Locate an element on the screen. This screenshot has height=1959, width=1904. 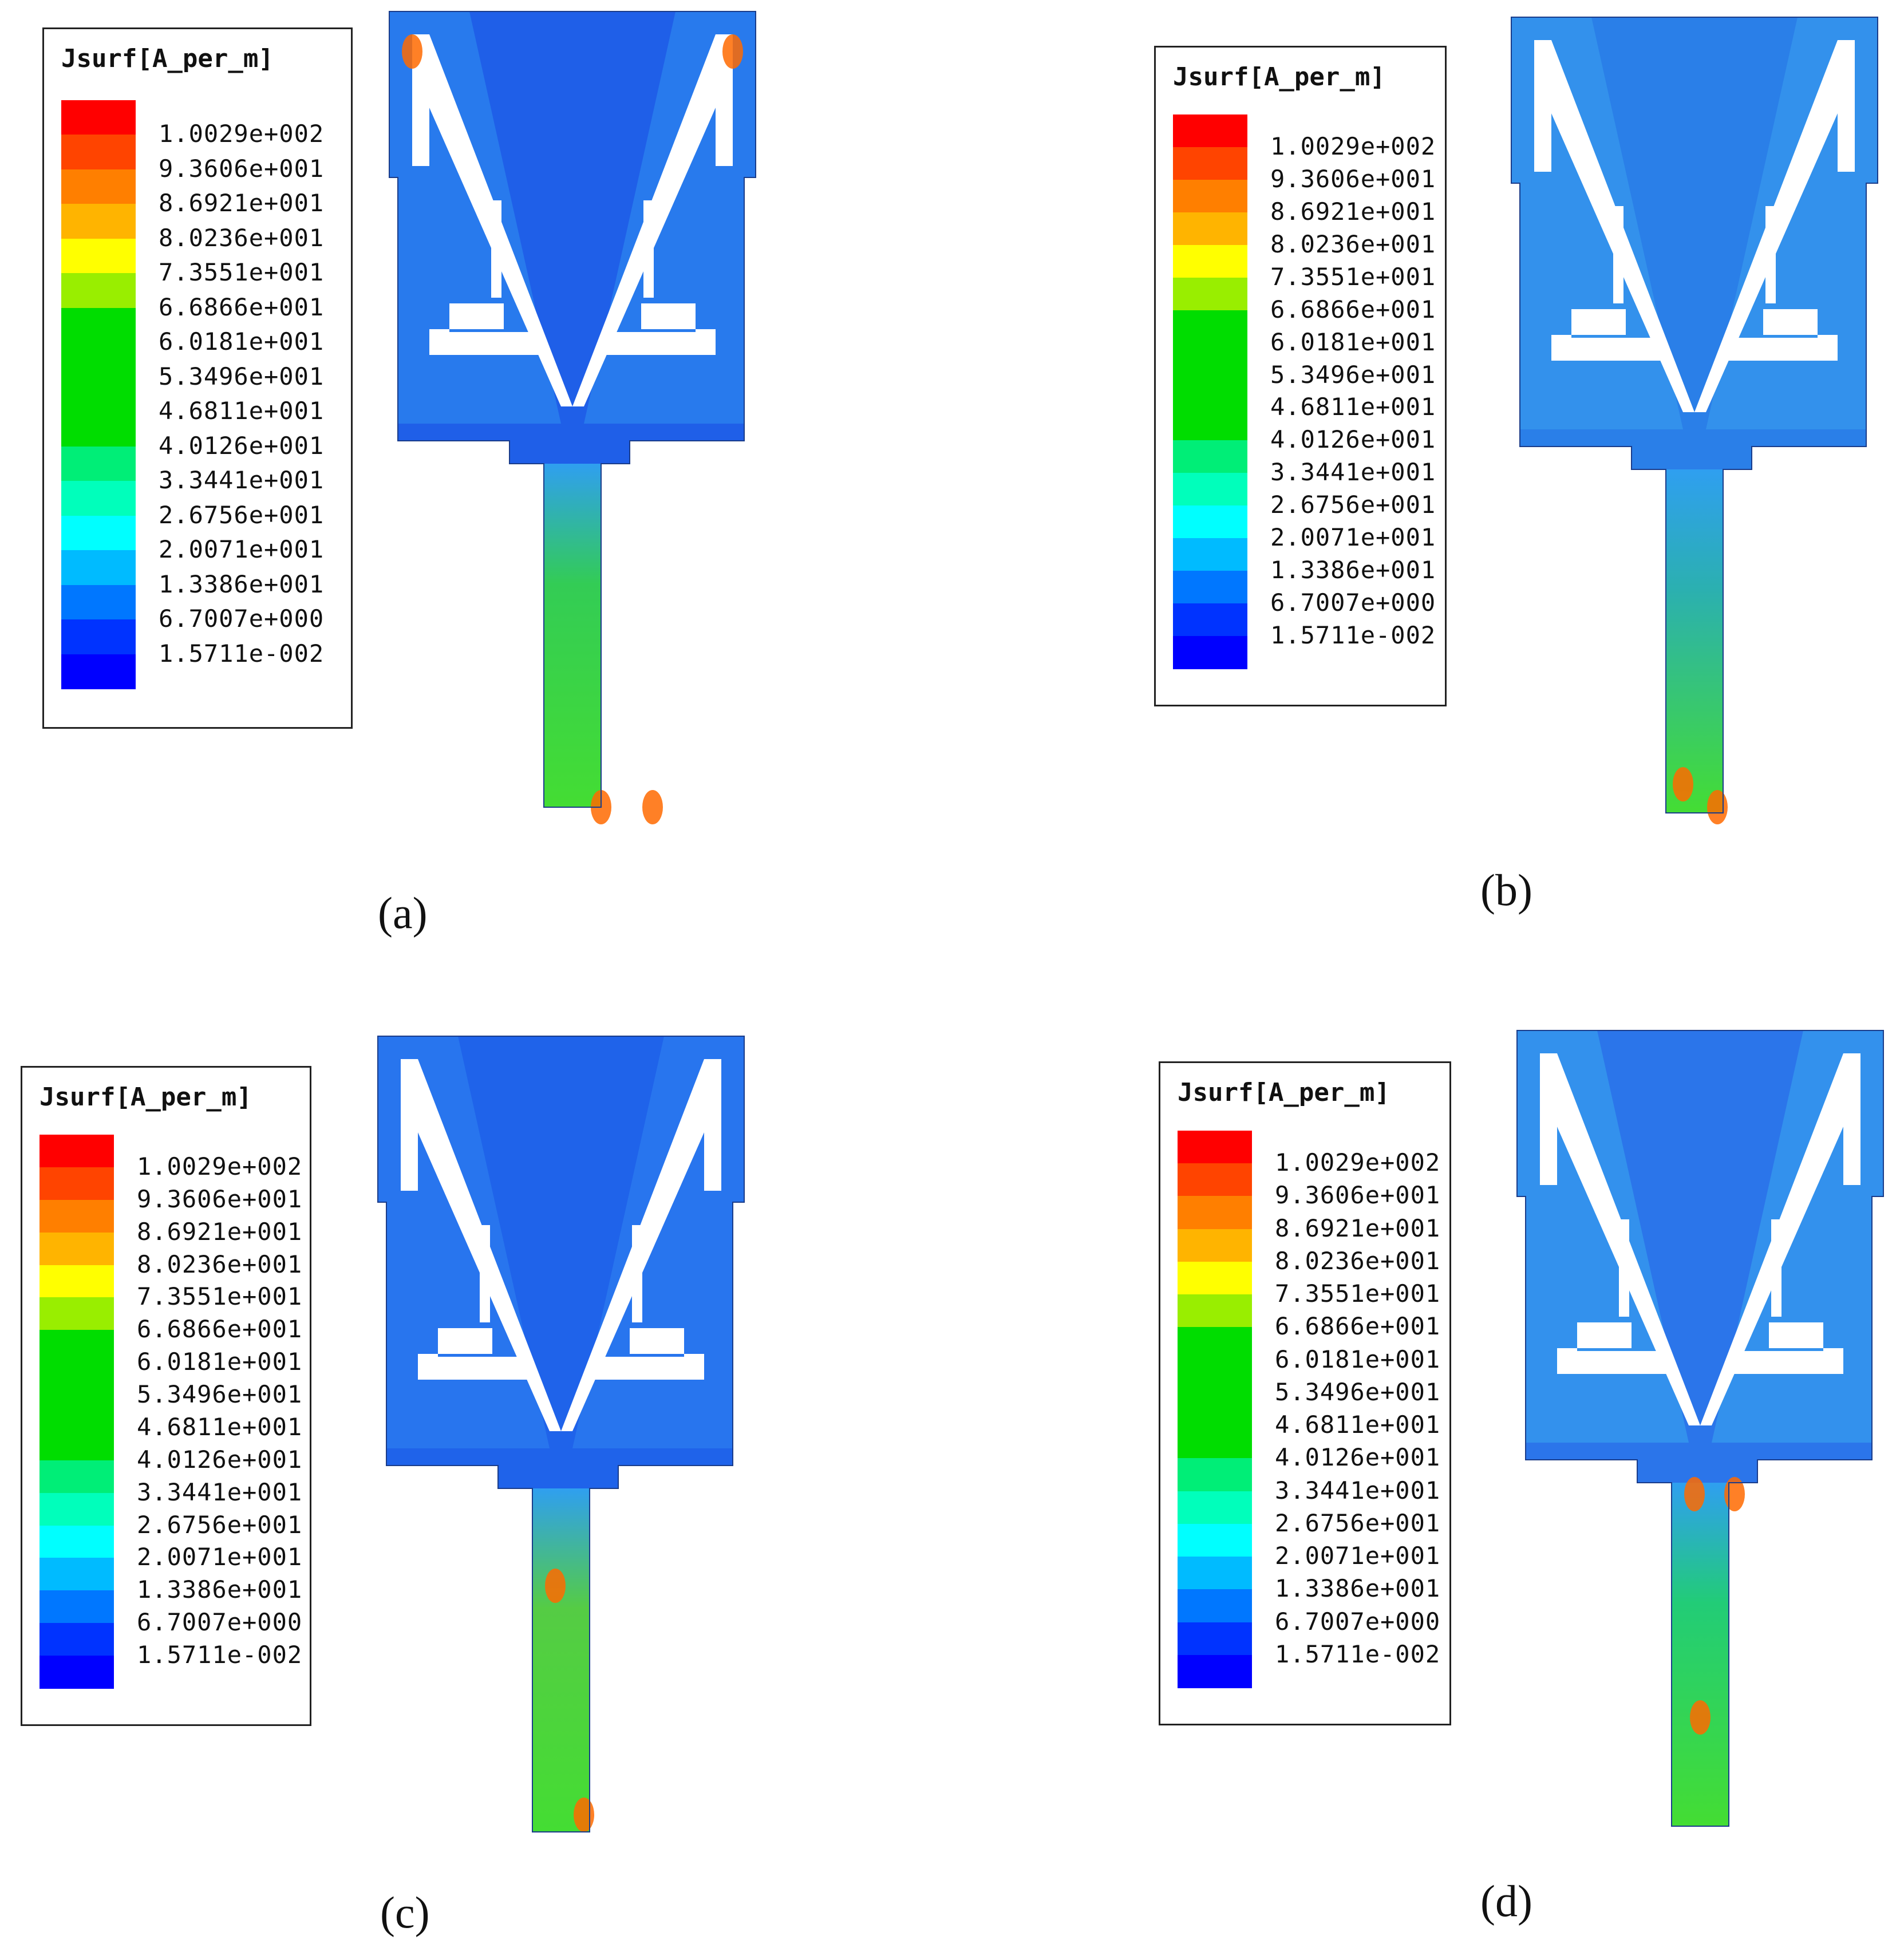
slot-right-post is located at coordinates (1846, 106).